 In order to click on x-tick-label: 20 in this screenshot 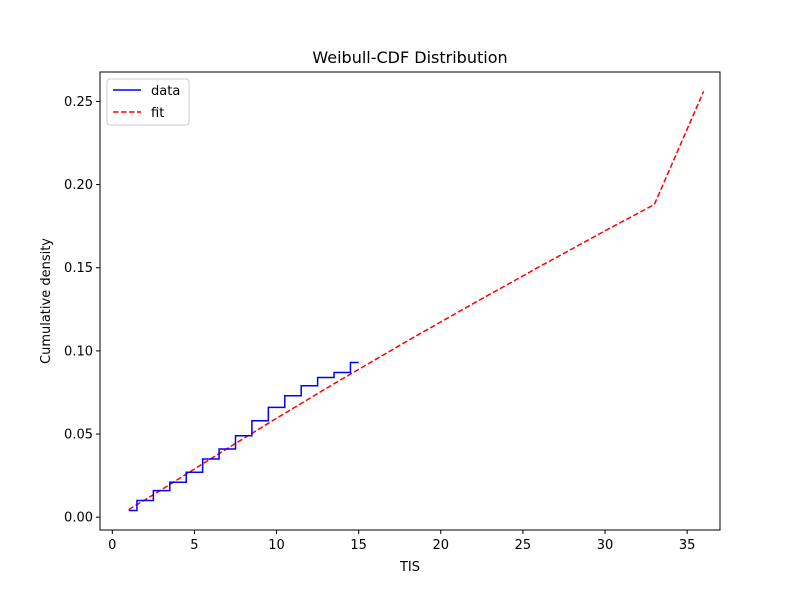, I will do `click(441, 545)`.